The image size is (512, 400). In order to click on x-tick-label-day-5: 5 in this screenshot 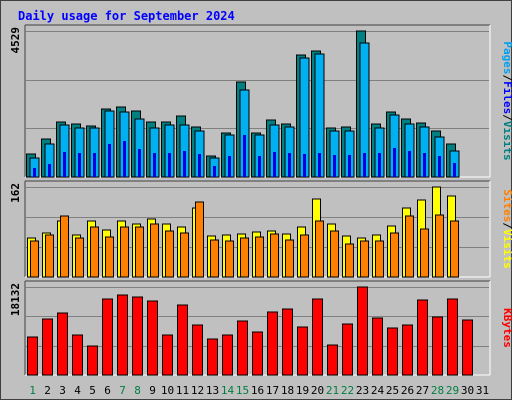, I will do `click(92, 390)`.